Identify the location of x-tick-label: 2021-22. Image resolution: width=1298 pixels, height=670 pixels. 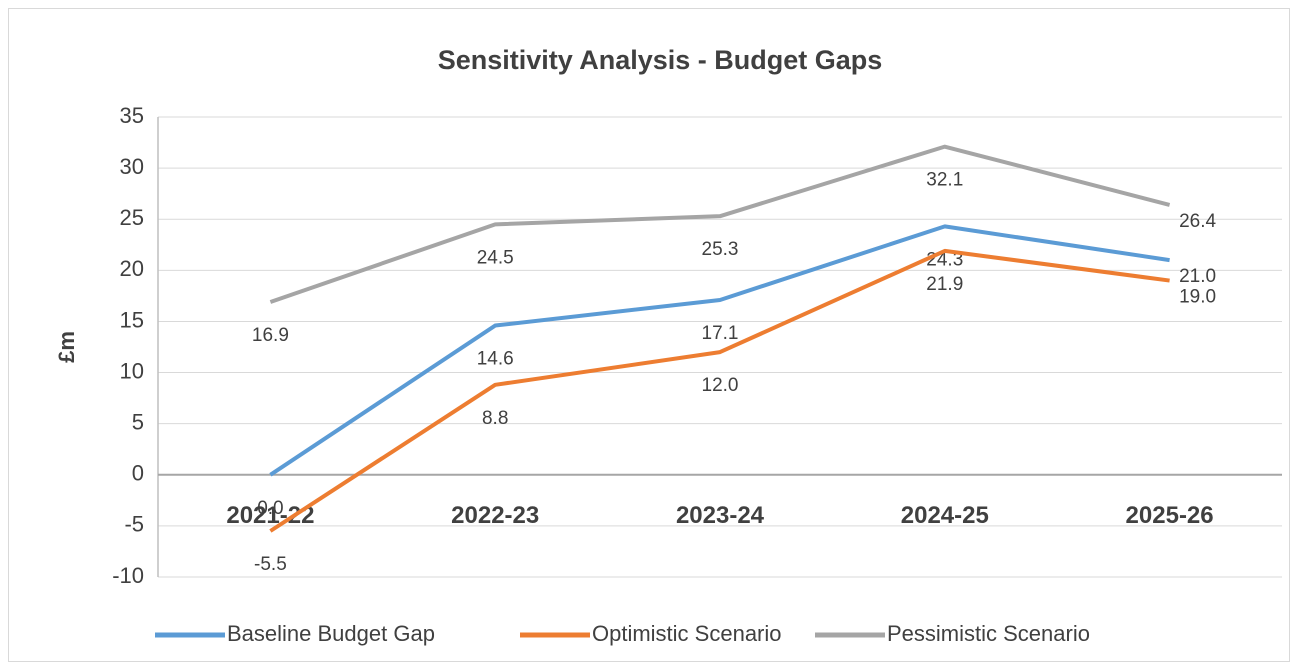
(270, 515).